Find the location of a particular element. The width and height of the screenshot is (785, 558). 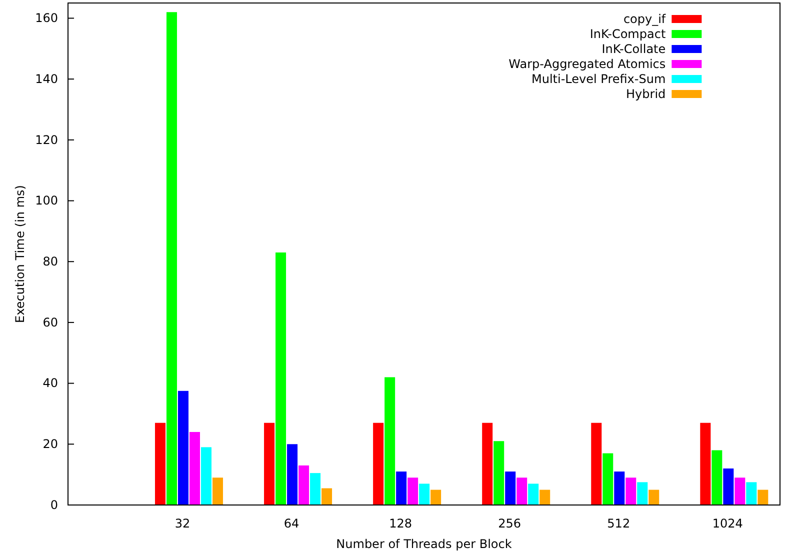

x-tick-label: 128 is located at coordinates (400, 523).